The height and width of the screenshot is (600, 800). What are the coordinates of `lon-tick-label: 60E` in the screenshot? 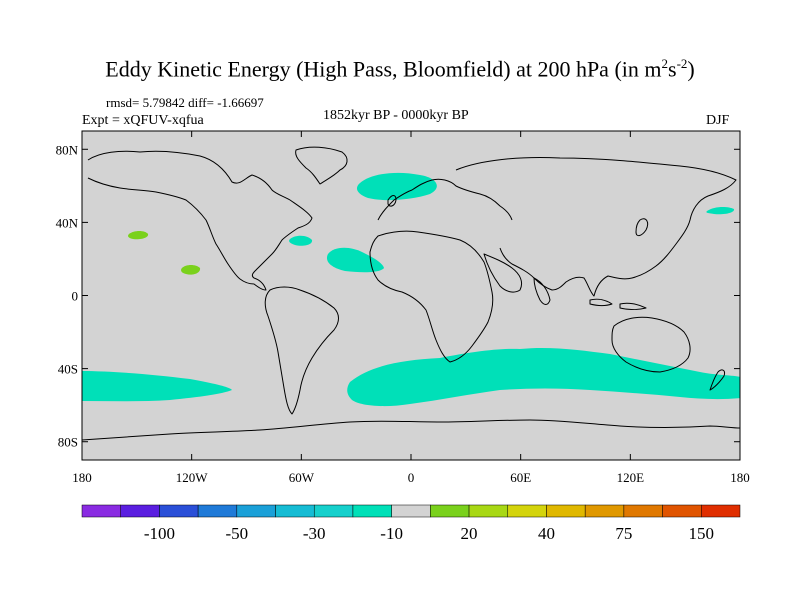 It's located at (520, 477).